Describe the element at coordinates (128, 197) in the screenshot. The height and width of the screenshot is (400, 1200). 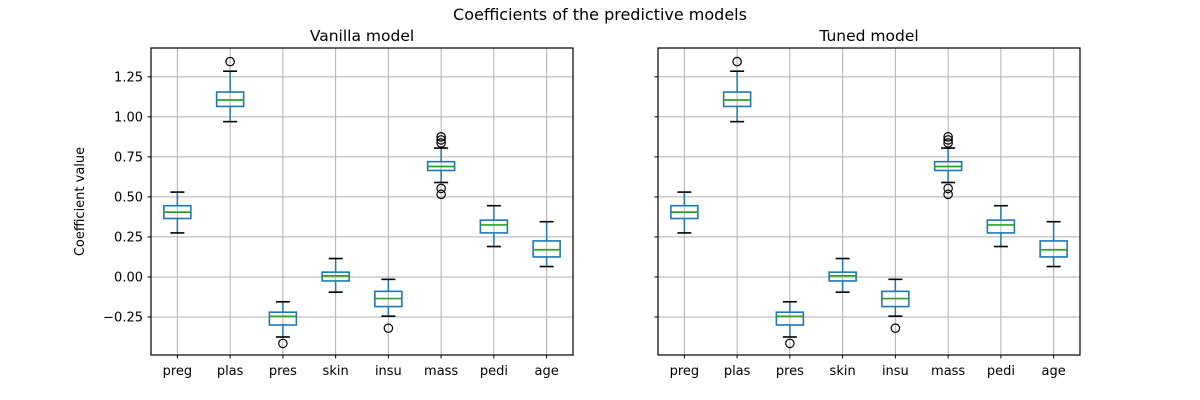
I see `y-tick-label: 0.50` at that location.